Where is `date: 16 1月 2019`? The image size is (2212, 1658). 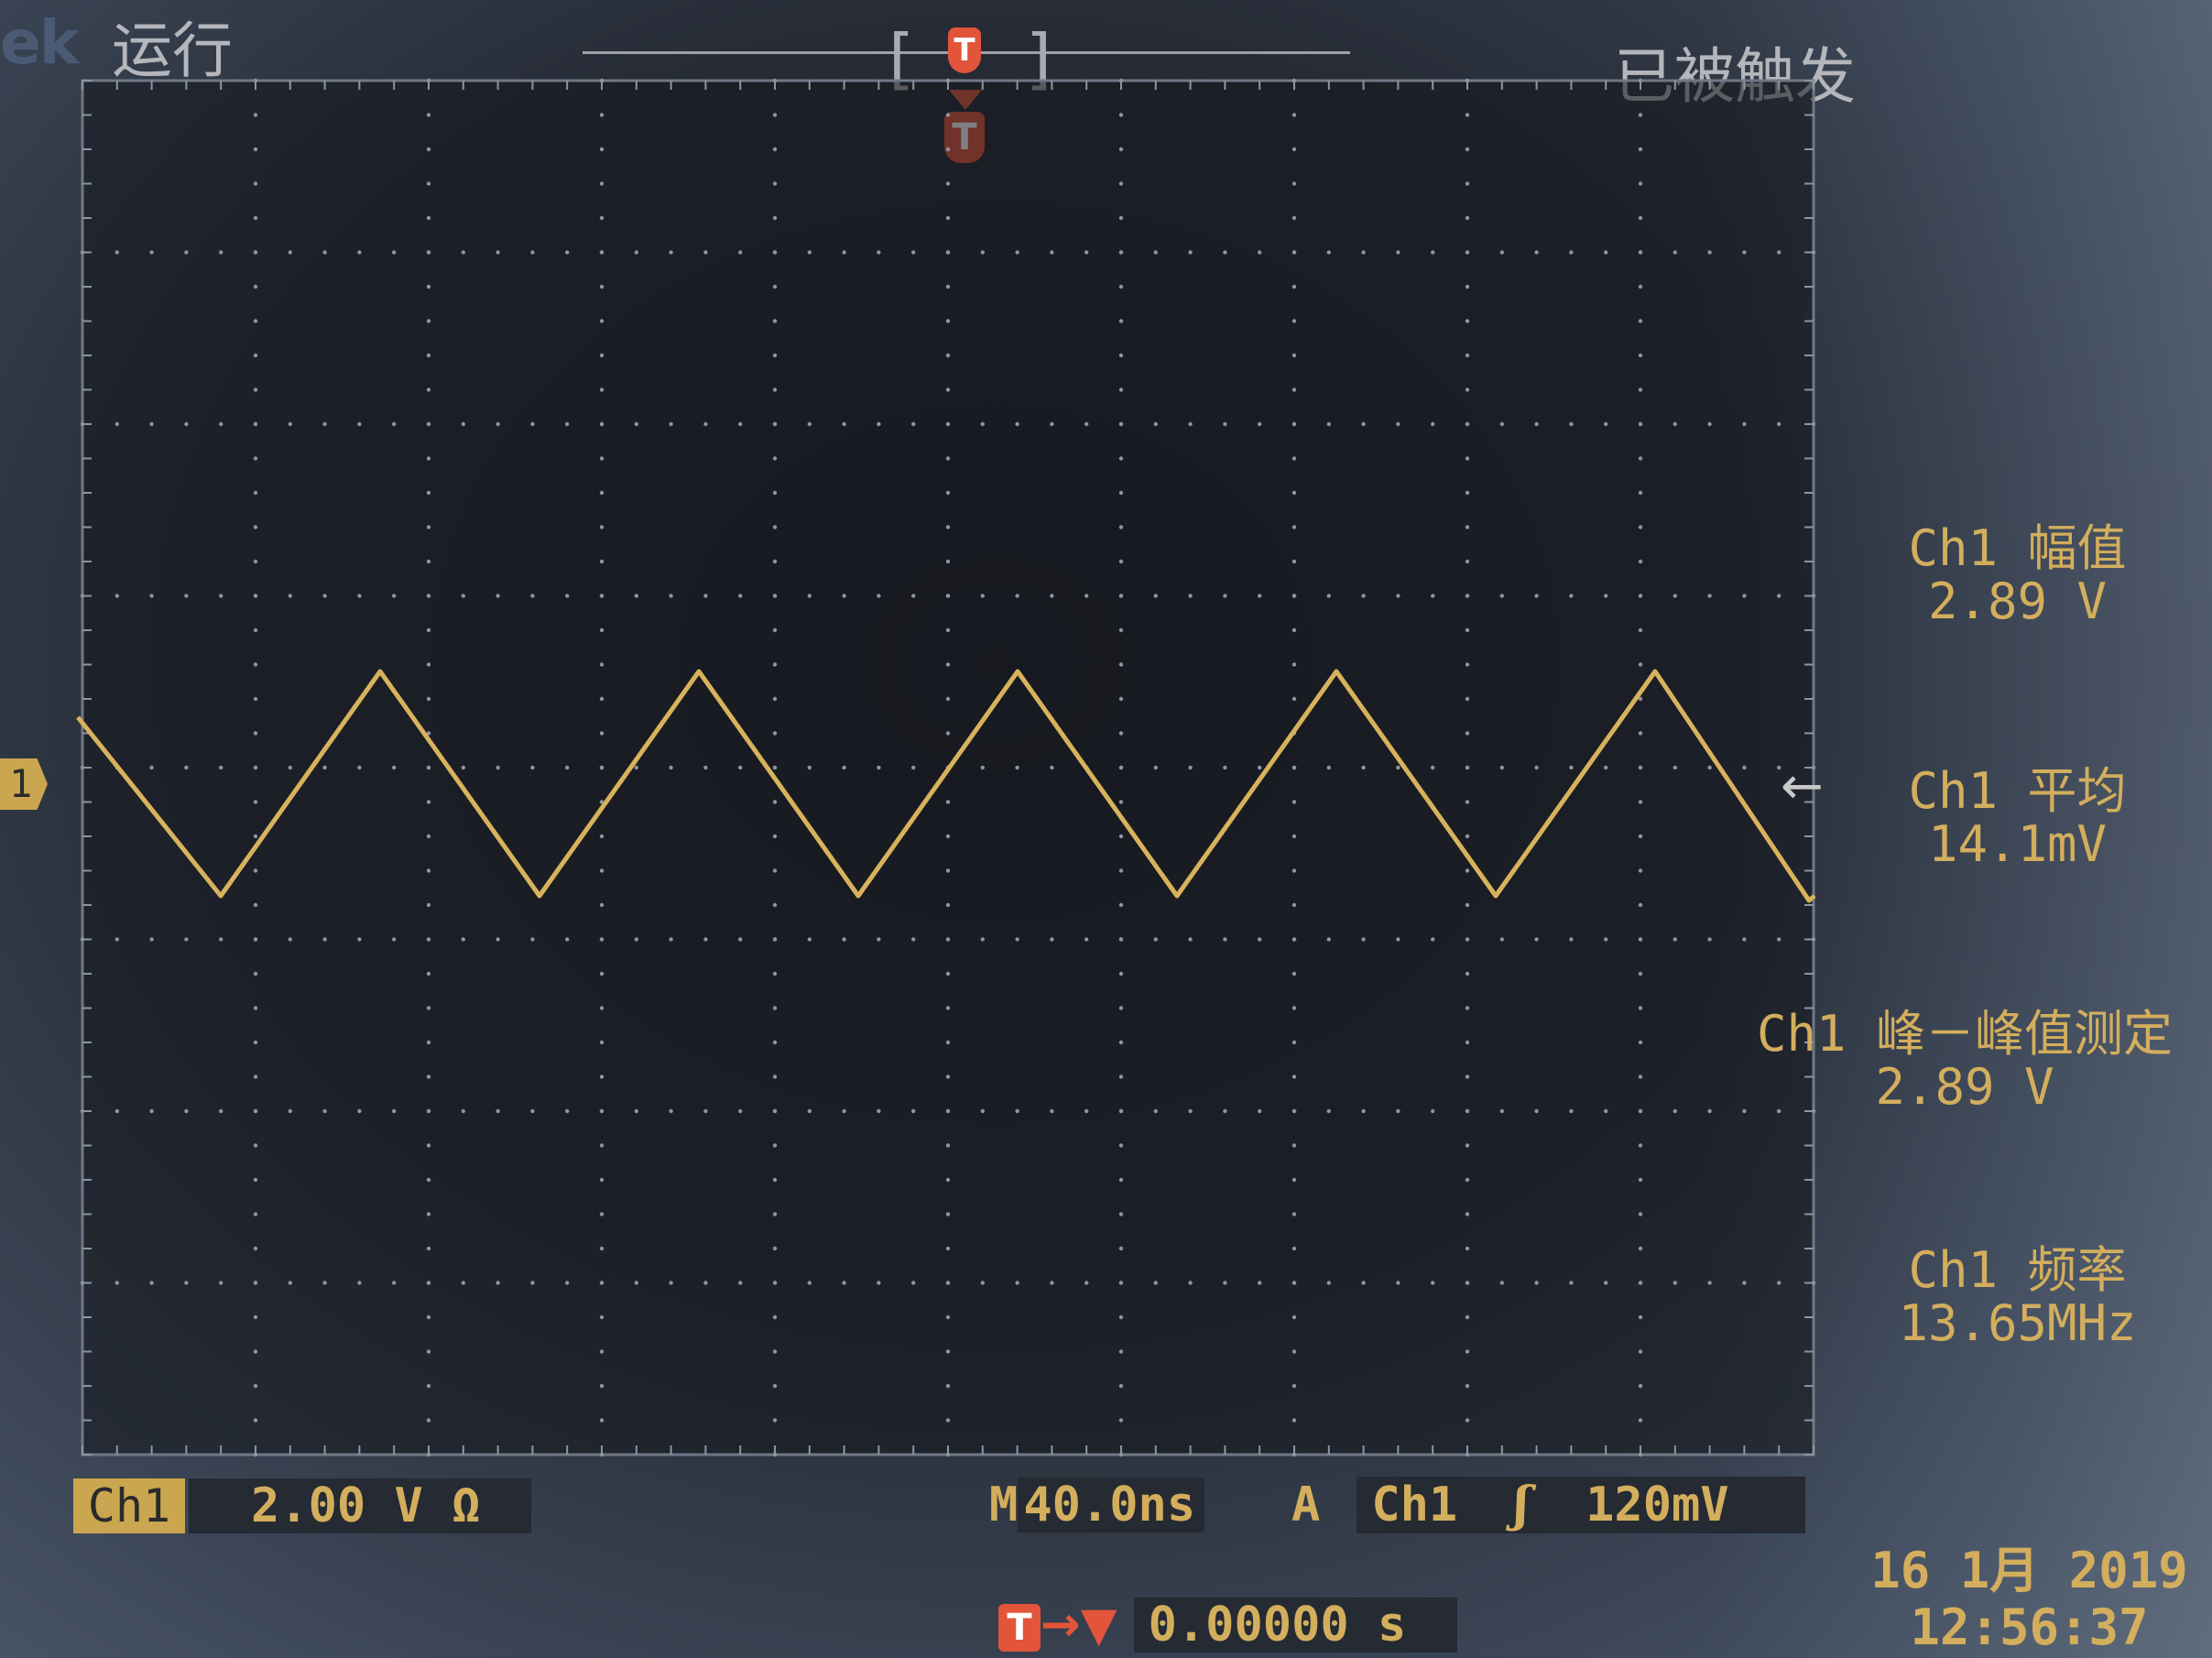
date: 16 1月 2019 is located at coordinates (2029, 1571).